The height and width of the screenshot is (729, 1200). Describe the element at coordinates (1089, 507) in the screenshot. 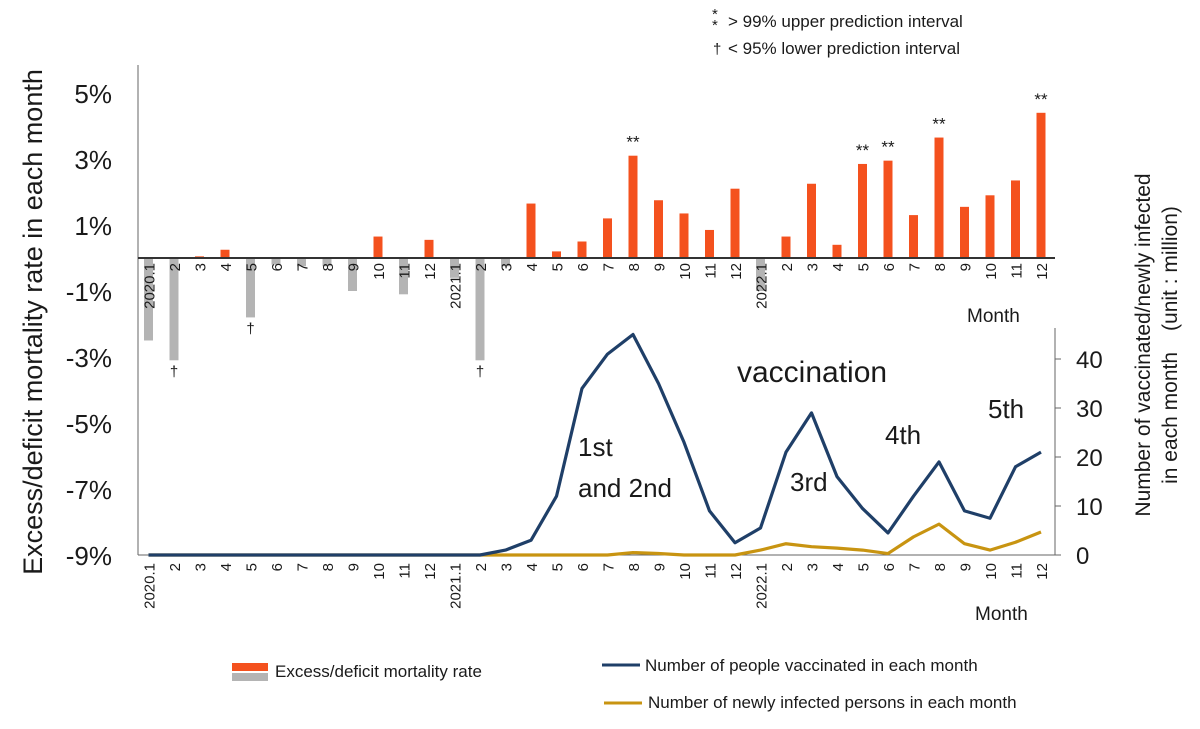

I see `right-tick-label: 10` at that location.